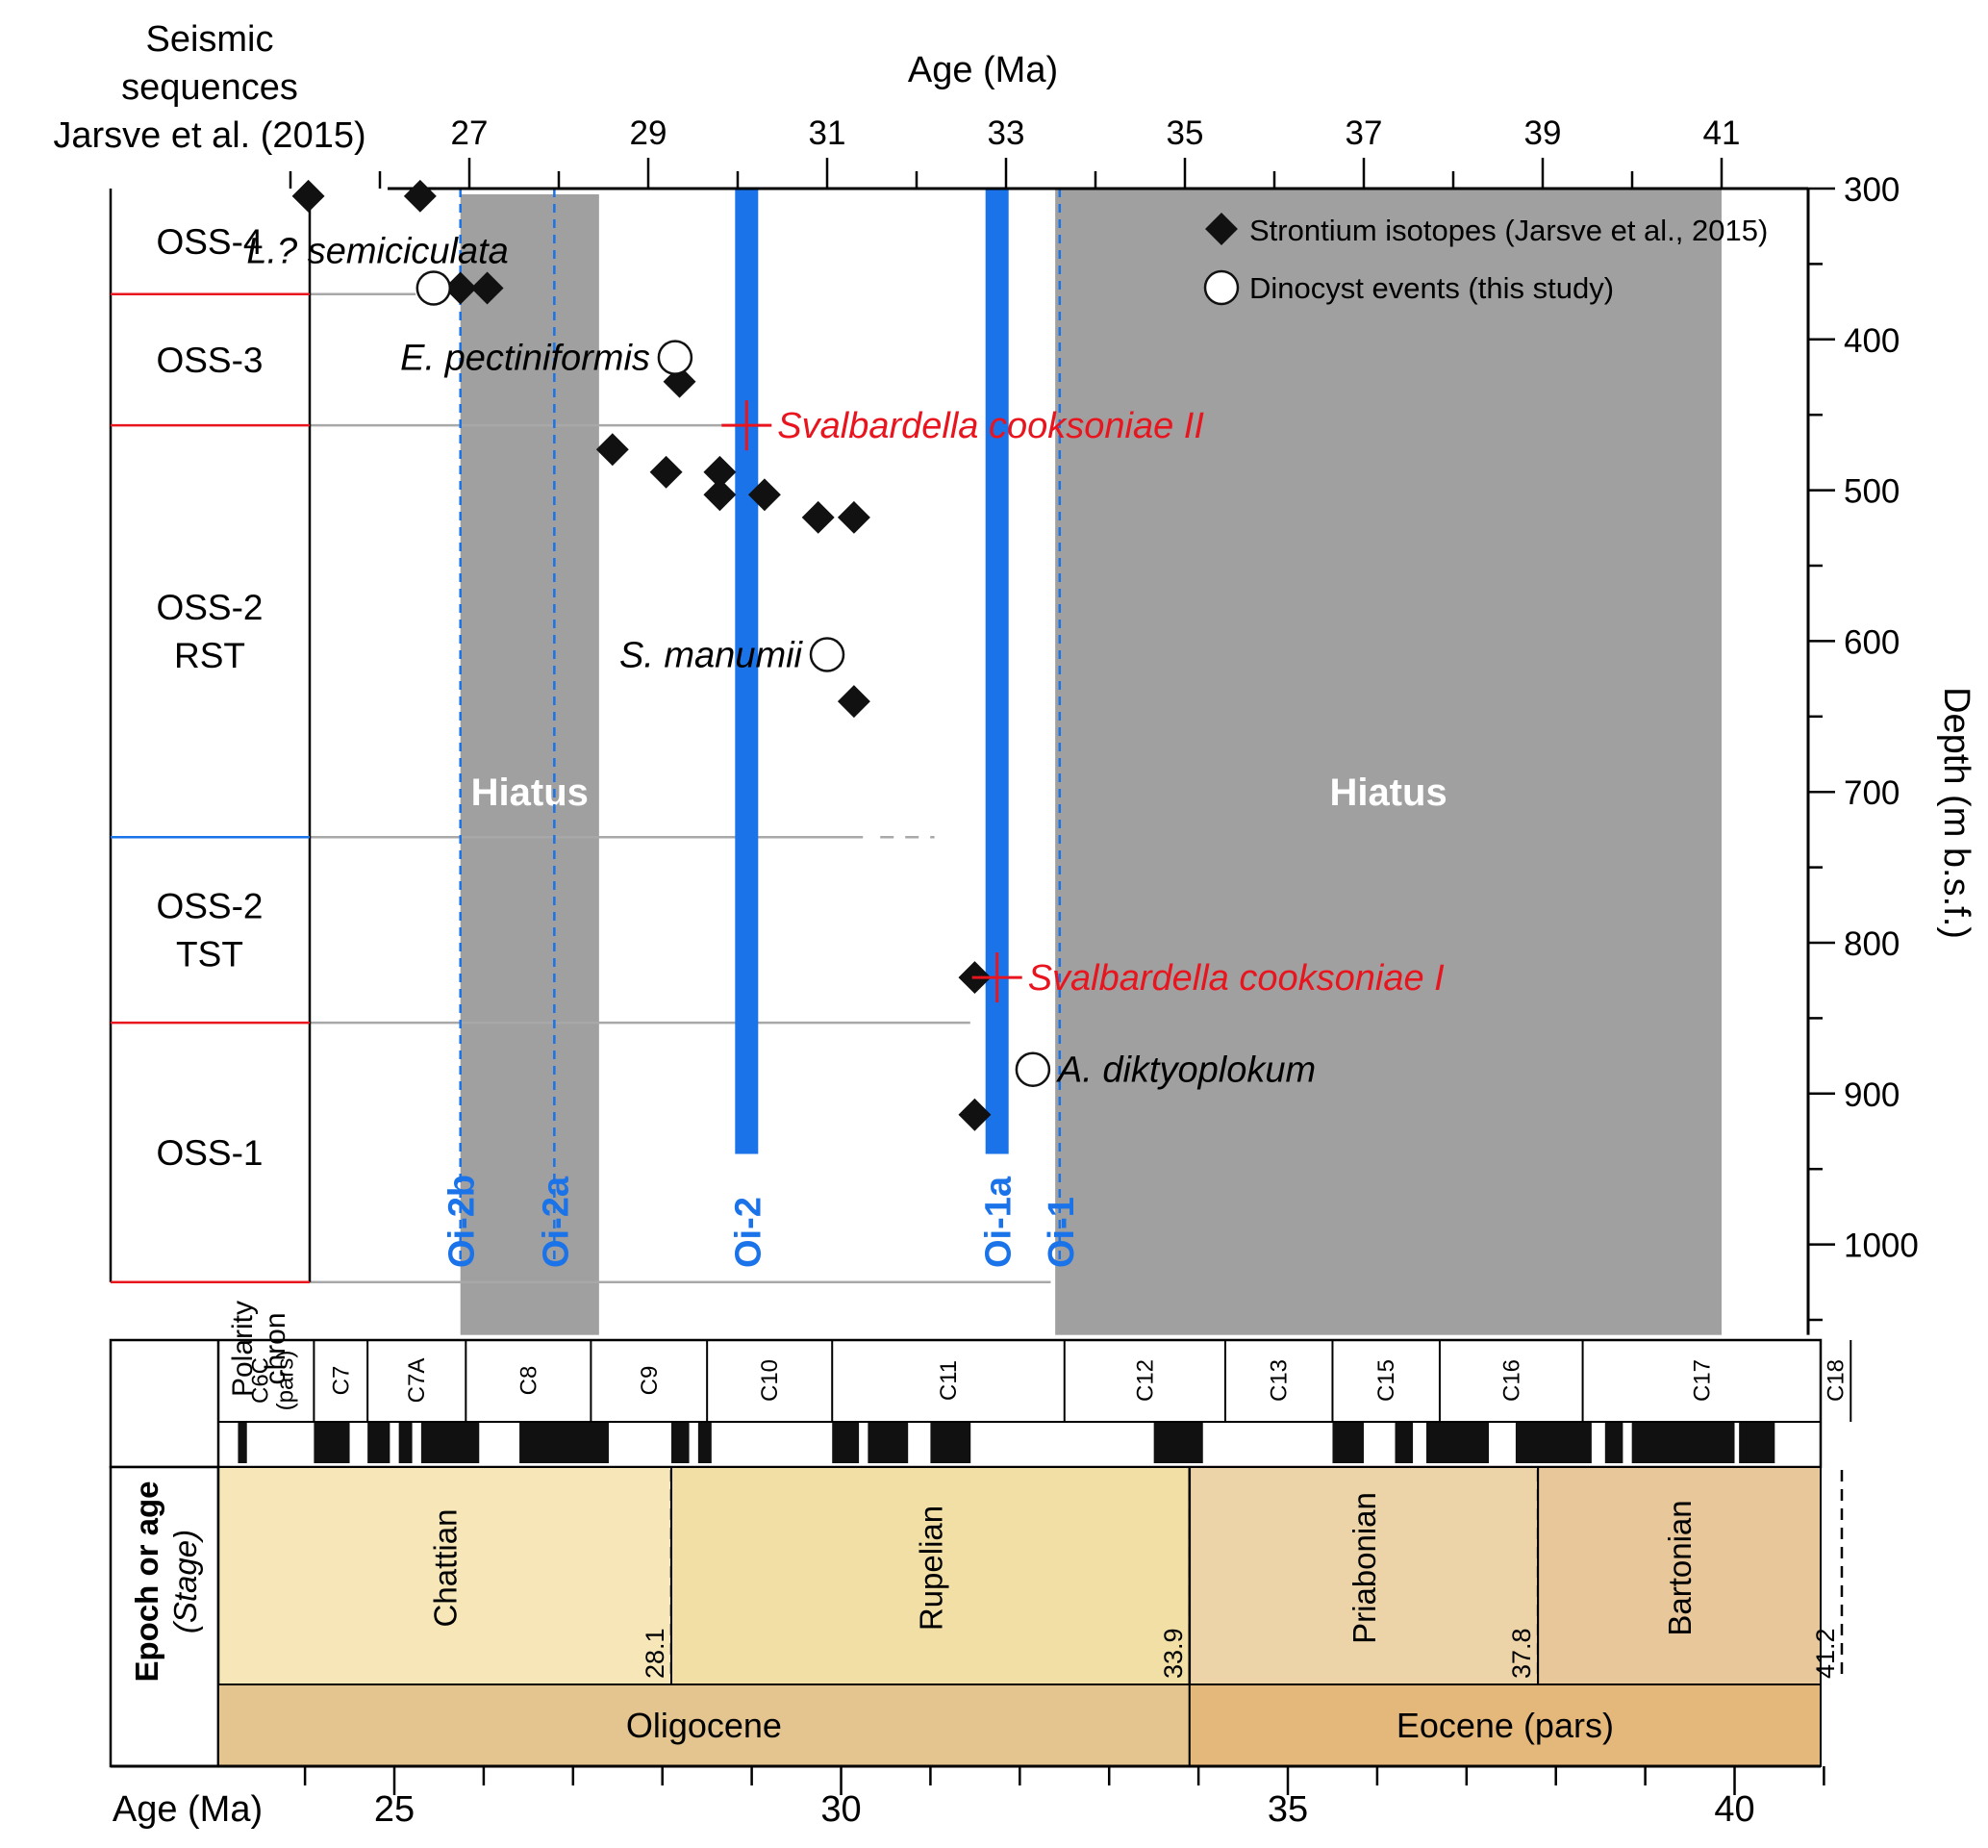 The image size is (1988, 1848). What do you see at coordinates (1508, 230) in the screenshot?
I see `legend-strontium-label: Strontium isotopes (Jarsve et al., 2015)` at bounding box center [1508, 230].